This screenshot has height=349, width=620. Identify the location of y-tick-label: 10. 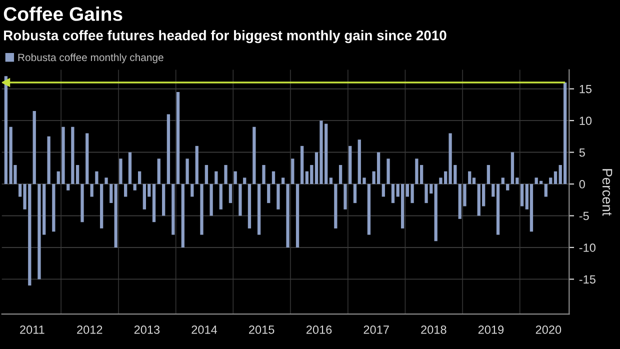
(586, 120).